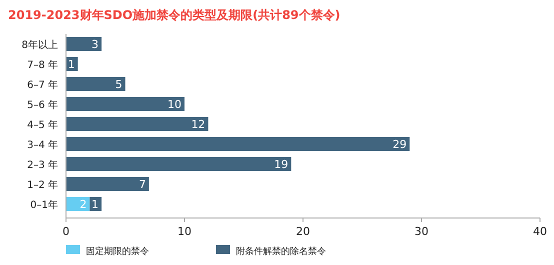 Image resolution: width=554 pixels, height=265 pixels. What do you see at coordinates (281, 251) in the screenshot?
I see `legend-label: 附条件解禁的除名禁令` at bounding box center [281, 251].